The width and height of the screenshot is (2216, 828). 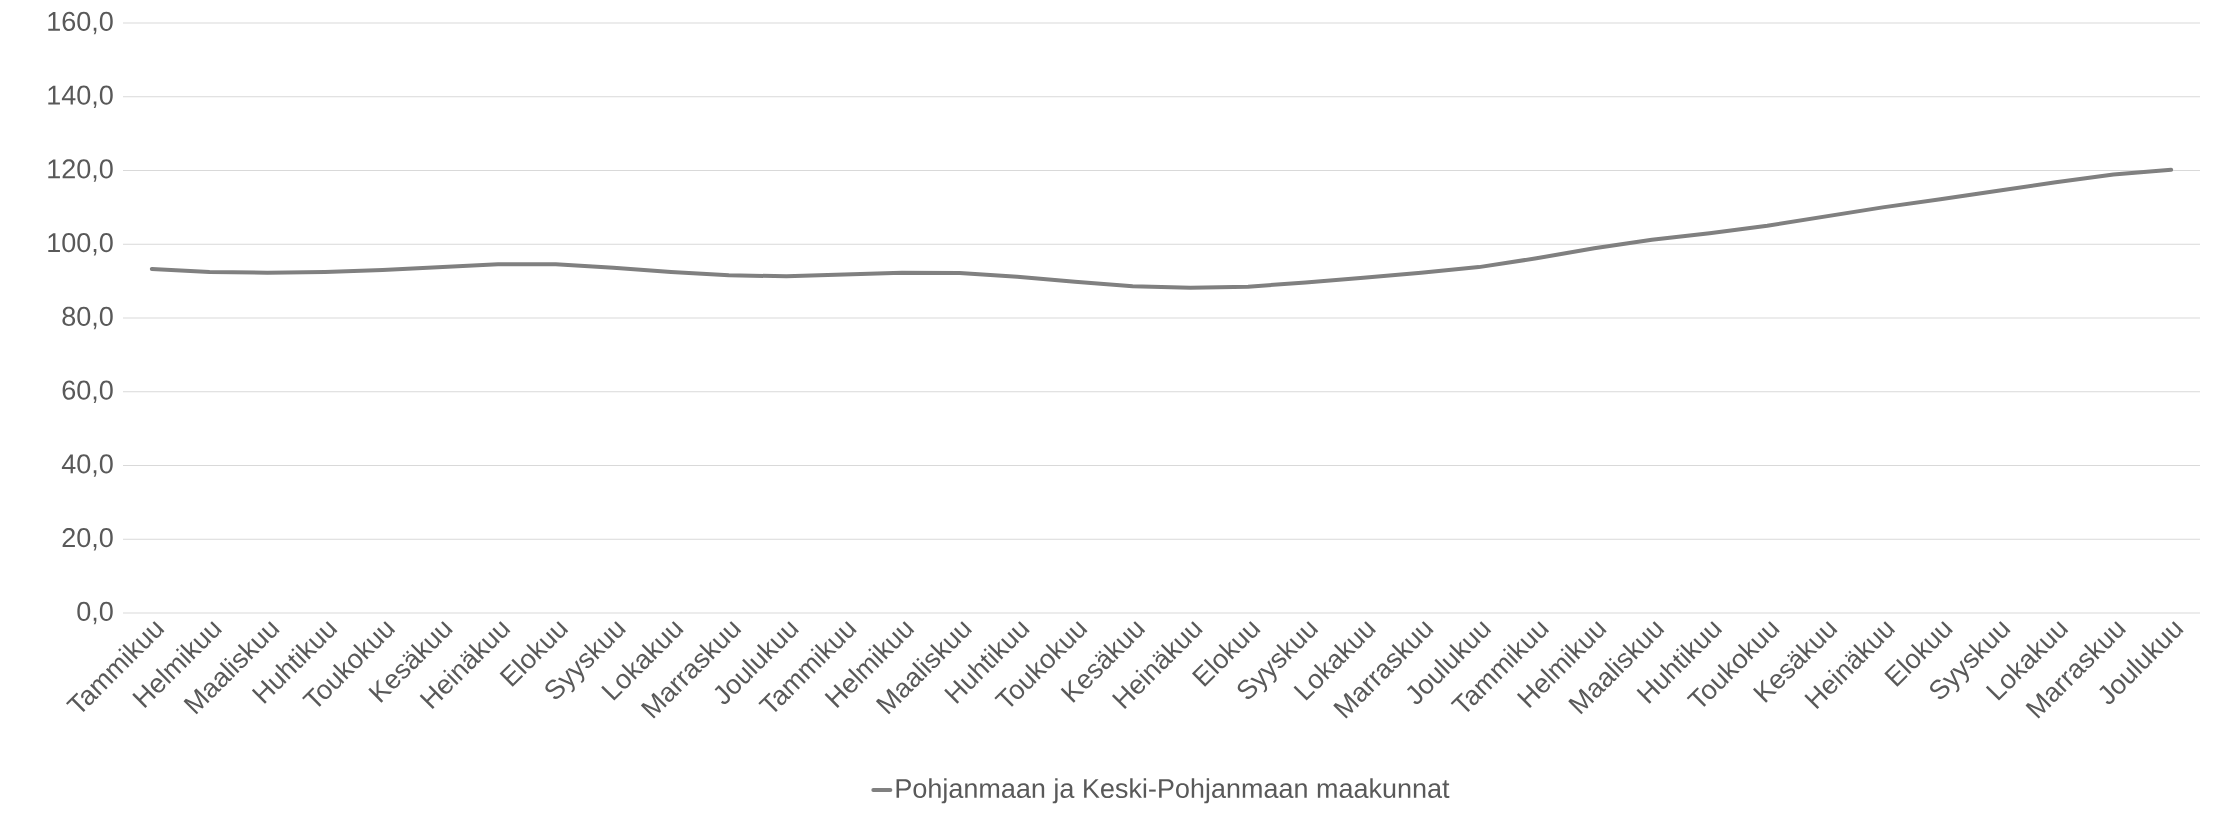 I want to click on y-tick-label: 160,0, so click(x=80, y=23).